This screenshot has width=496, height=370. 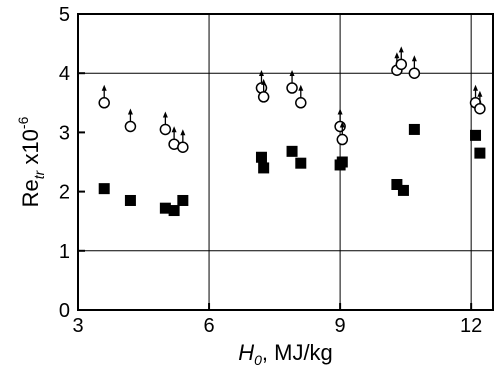 What do you see at coordinates (30, 193) in the screenshot?
I see `y-axis-title-main: Re` at bounding box center [30, 193].